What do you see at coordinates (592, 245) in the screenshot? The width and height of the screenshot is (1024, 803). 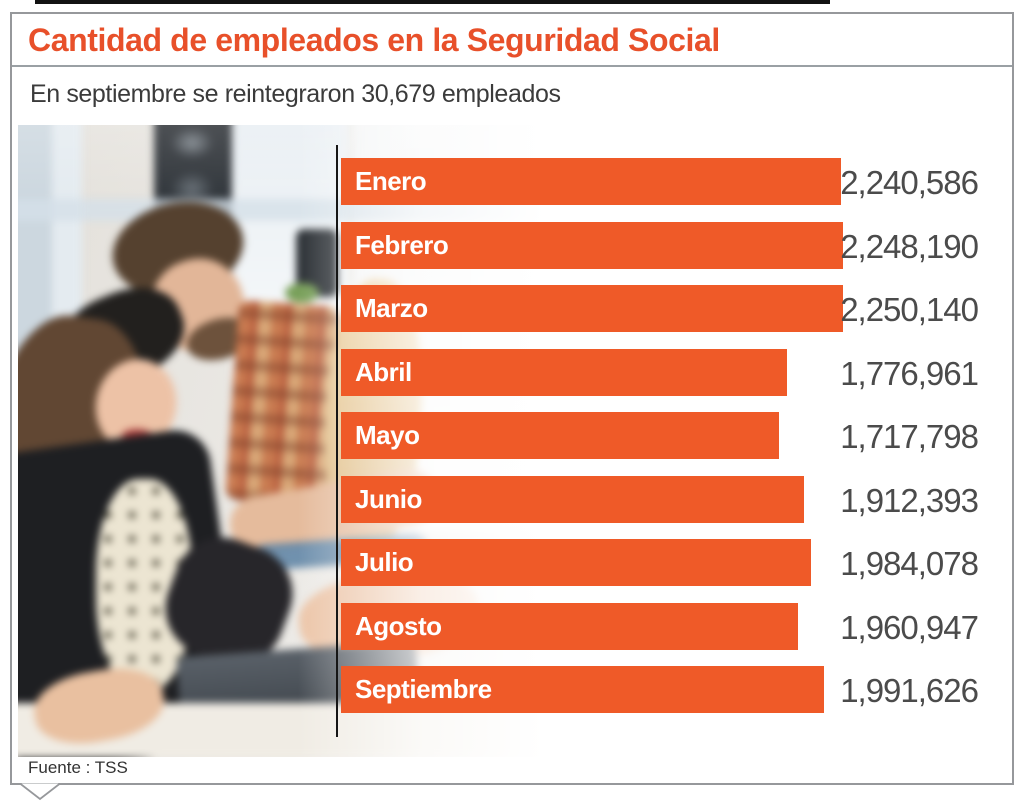 I see `bar-febrero: Febrero` at bounding box center [592, 245].